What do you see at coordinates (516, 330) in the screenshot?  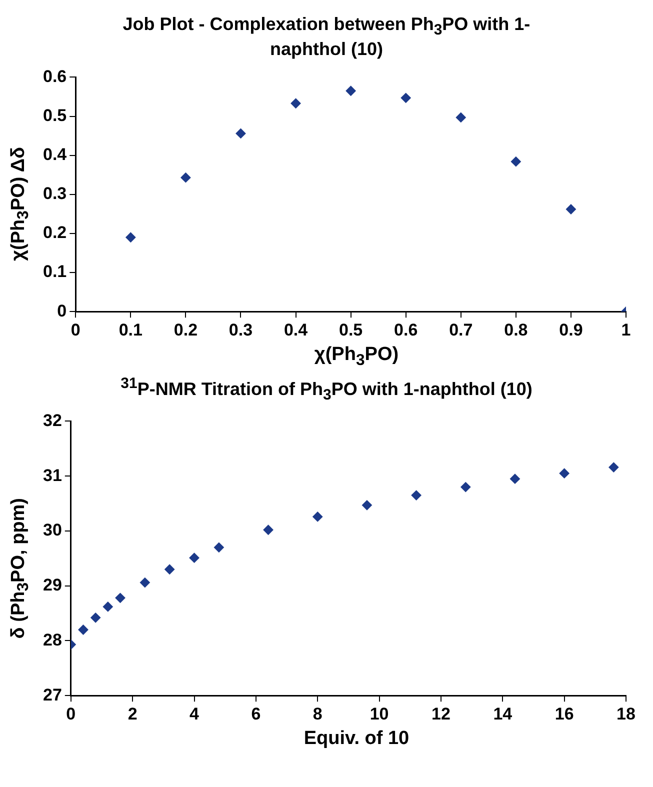 I see `x-tick-label: 0.8` at bounding box center [516, 330].